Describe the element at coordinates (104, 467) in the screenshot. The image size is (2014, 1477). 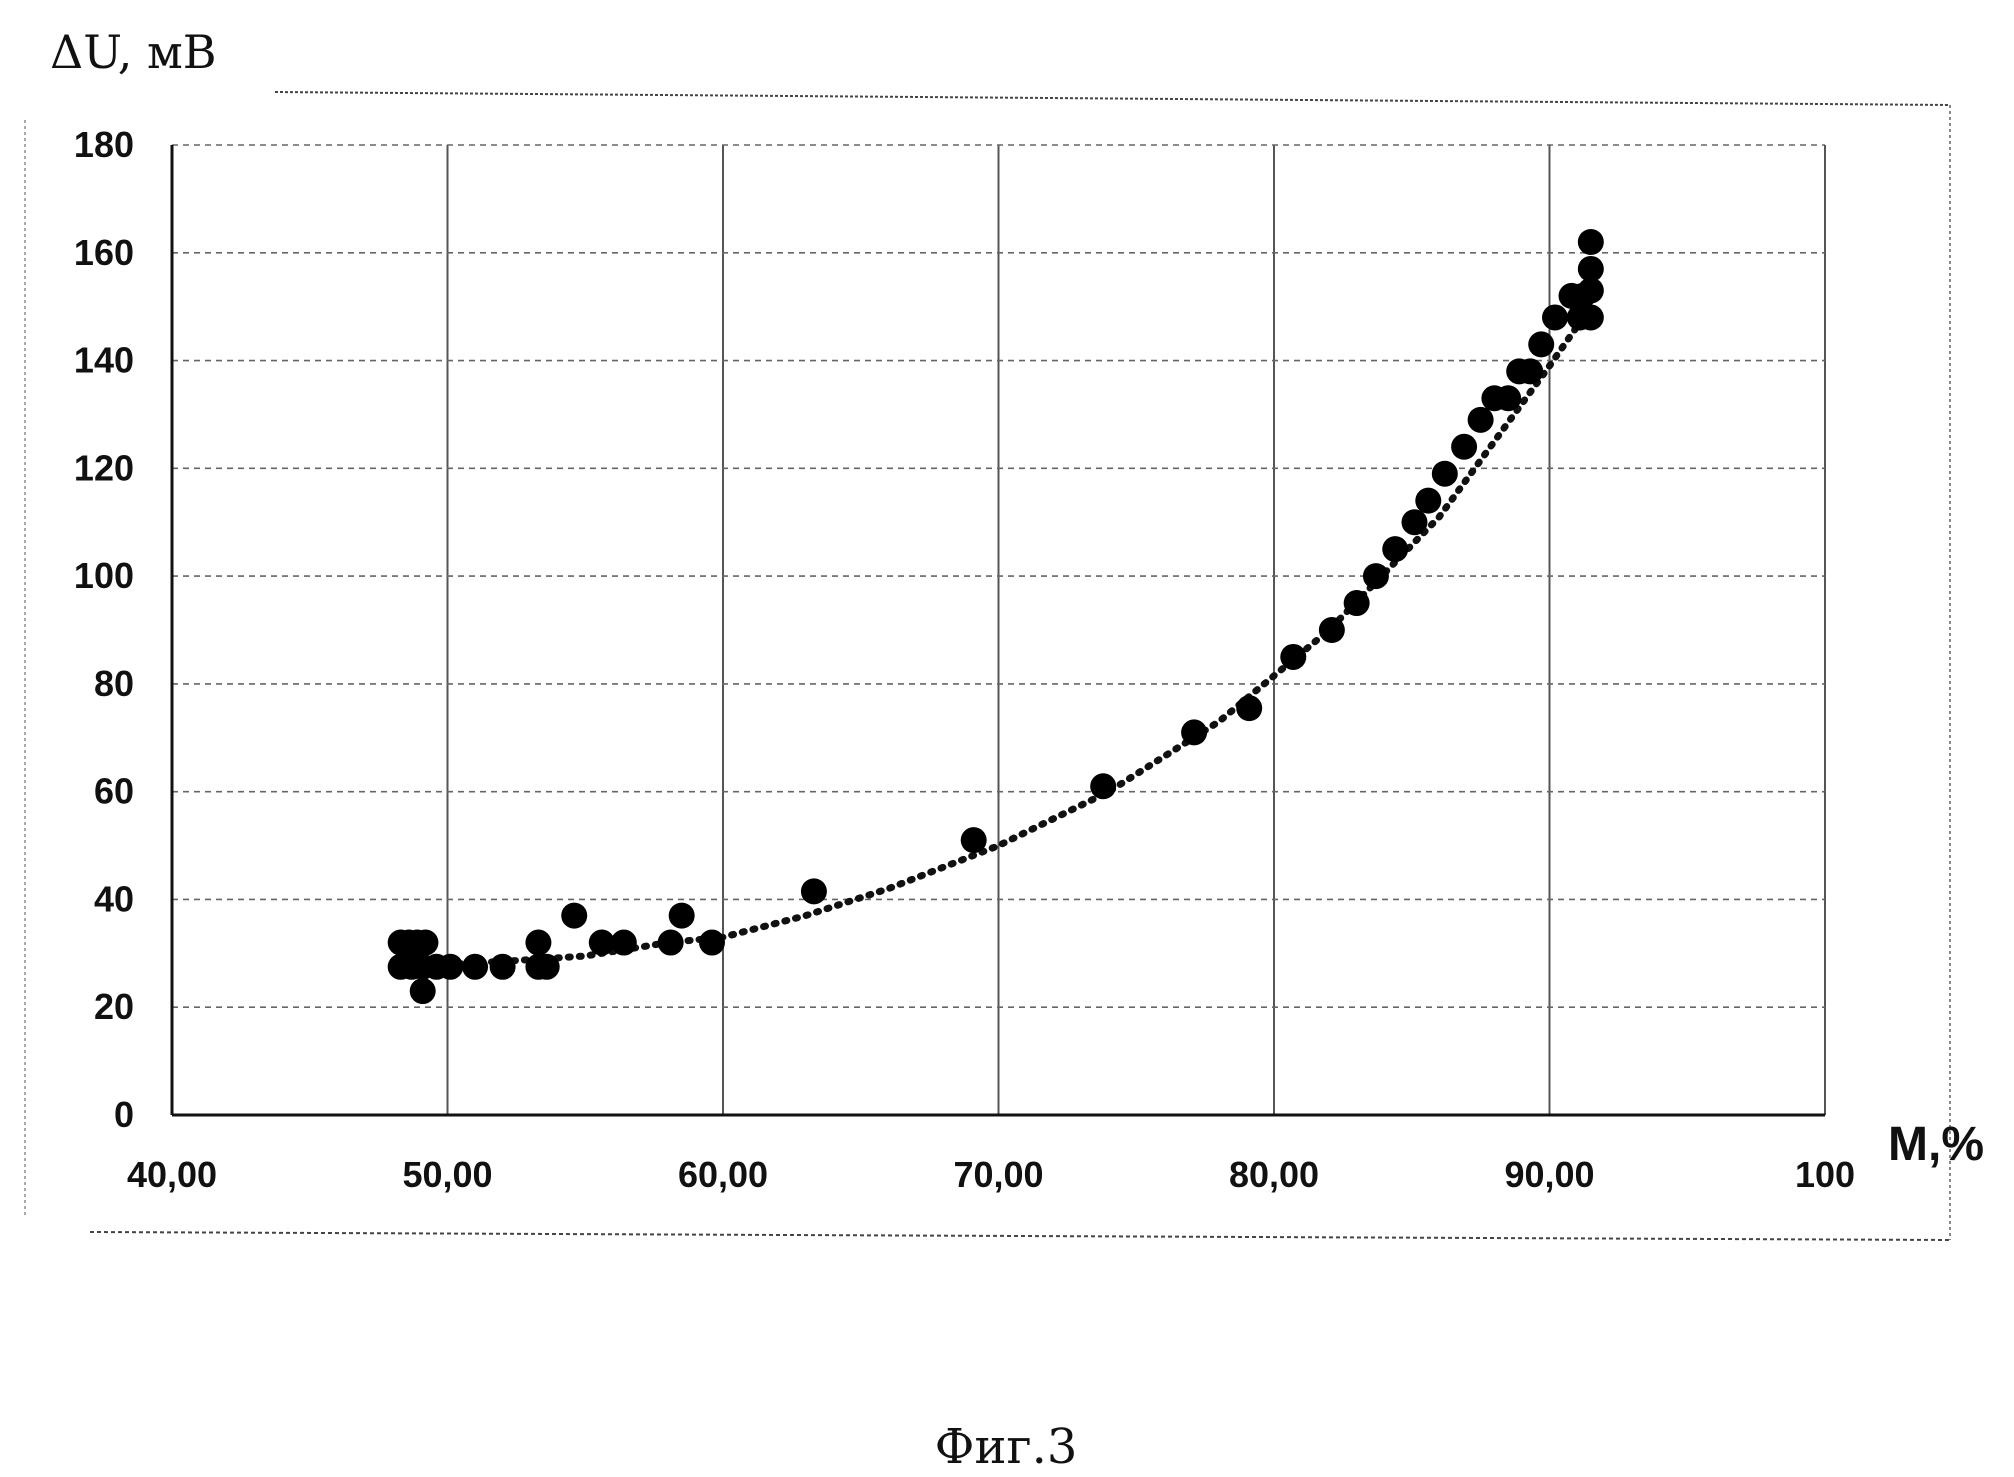
I see `y-tick-label: 120` at that location.